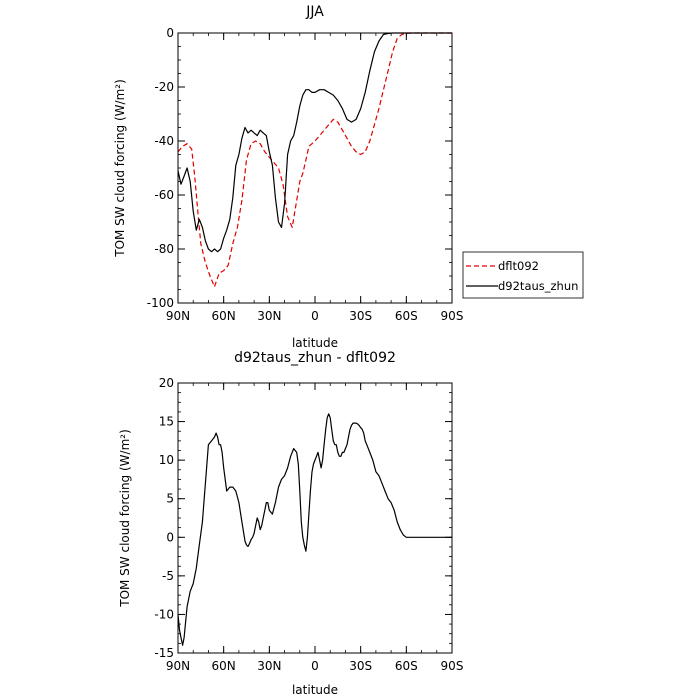 The width and height of the screenshot is (700, 700). What do you see at coordinates (120, 168) in the screenshot?
I see `top-chart-ylabel: TOM SW cloud forcing (W/m²)` at bounding box center [120, 168].